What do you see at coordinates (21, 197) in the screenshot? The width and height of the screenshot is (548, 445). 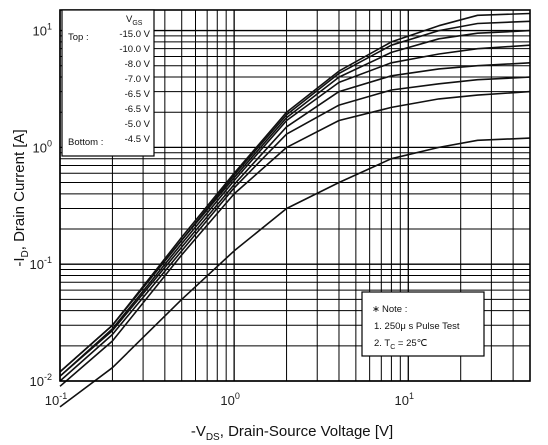 I see `y-axis-title: -ID, Drain Current [A]` at bounding box center [21, 197].